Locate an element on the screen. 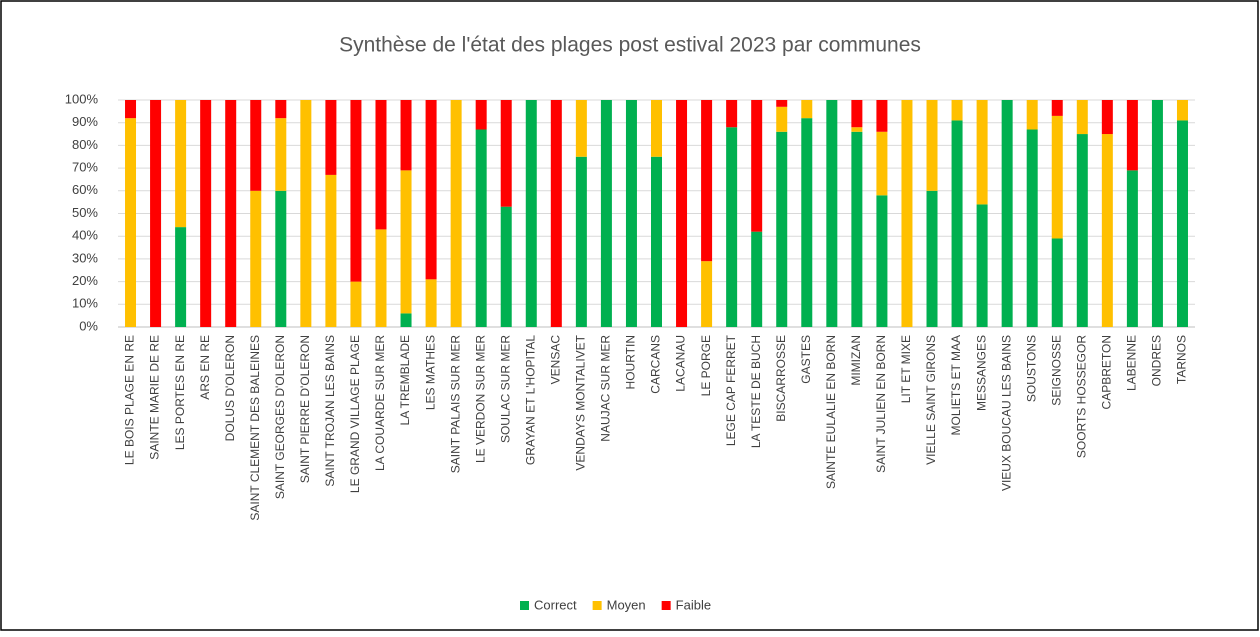 The height and width of the screenshot is (637, 1260). x-tick-label: LE PORGE is located at coordinates (706, 365).